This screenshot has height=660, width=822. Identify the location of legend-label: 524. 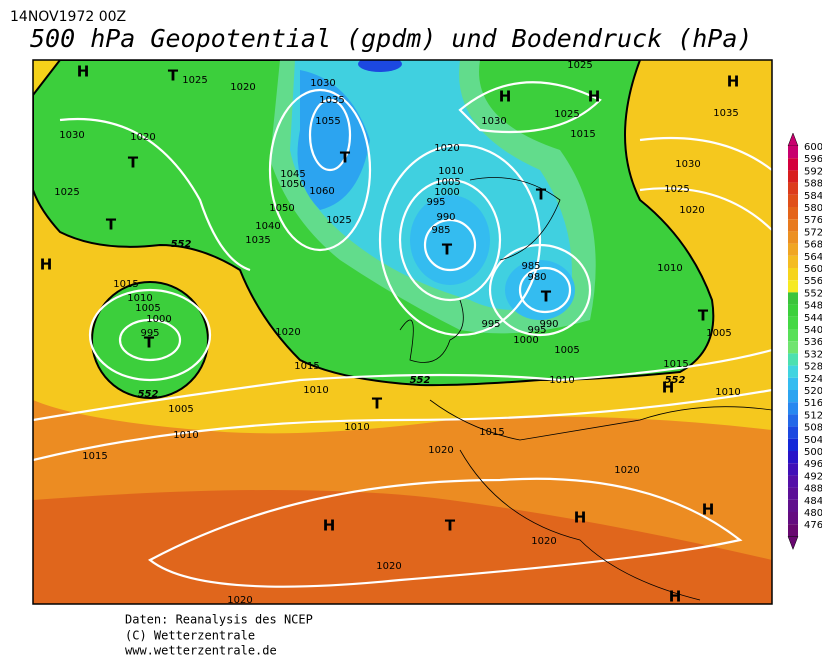
(813, 379).